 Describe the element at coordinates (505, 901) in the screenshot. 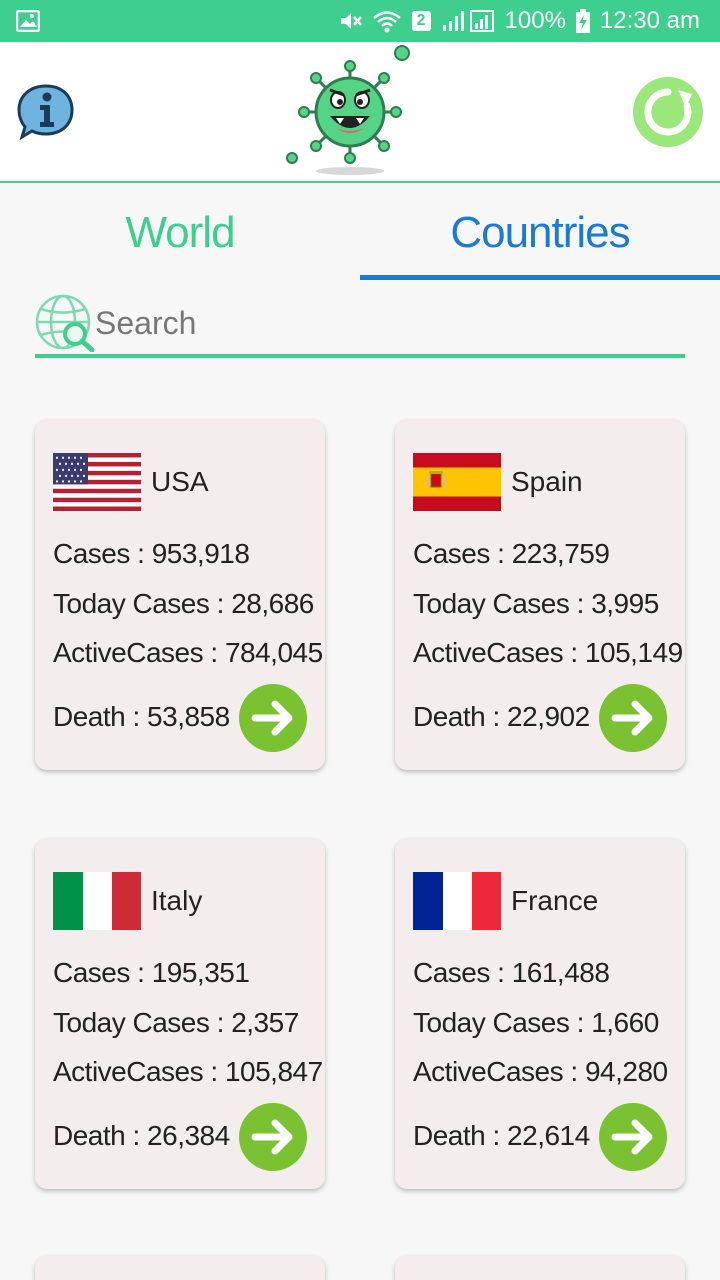

I see `card-header: France` at that location.